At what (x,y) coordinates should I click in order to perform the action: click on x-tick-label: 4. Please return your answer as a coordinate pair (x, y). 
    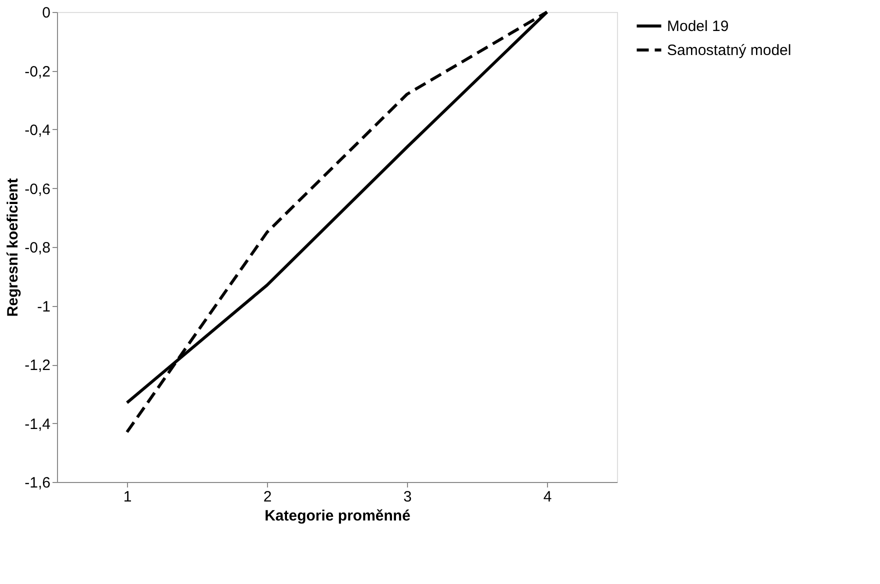
    Looking at the image, I should click on (547, 497).